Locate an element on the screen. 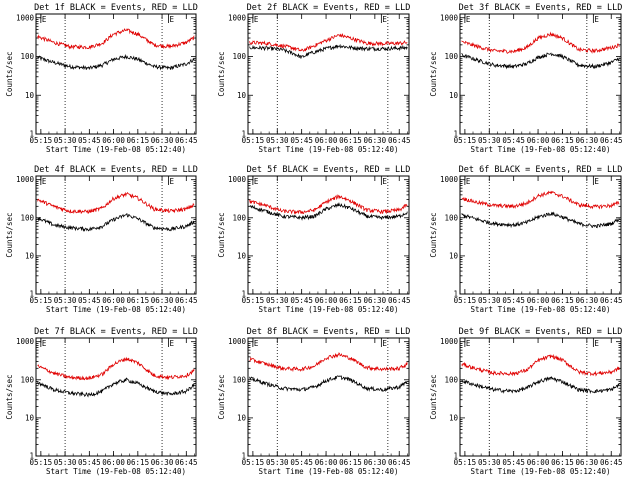 This screenshot has height=480, width=640. panel-title: Det 9f BLACK = Events, RED = LLD is located at coordinates (541, 332).